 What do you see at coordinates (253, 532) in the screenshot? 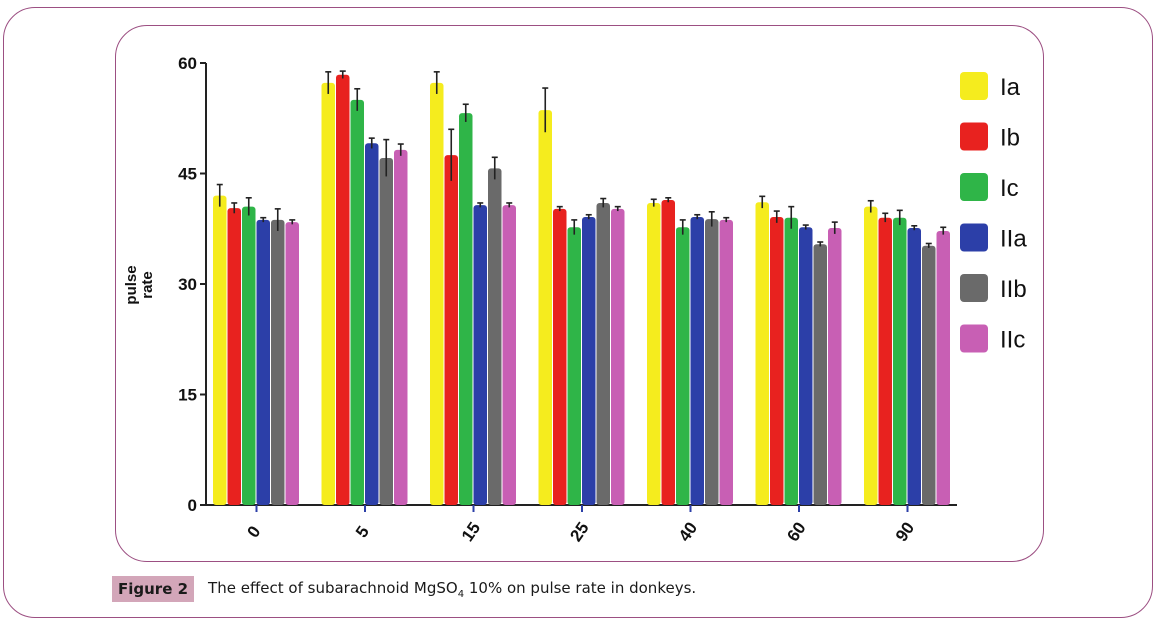
I see `x-tick-label: 0` at bounding box center [253, 532].